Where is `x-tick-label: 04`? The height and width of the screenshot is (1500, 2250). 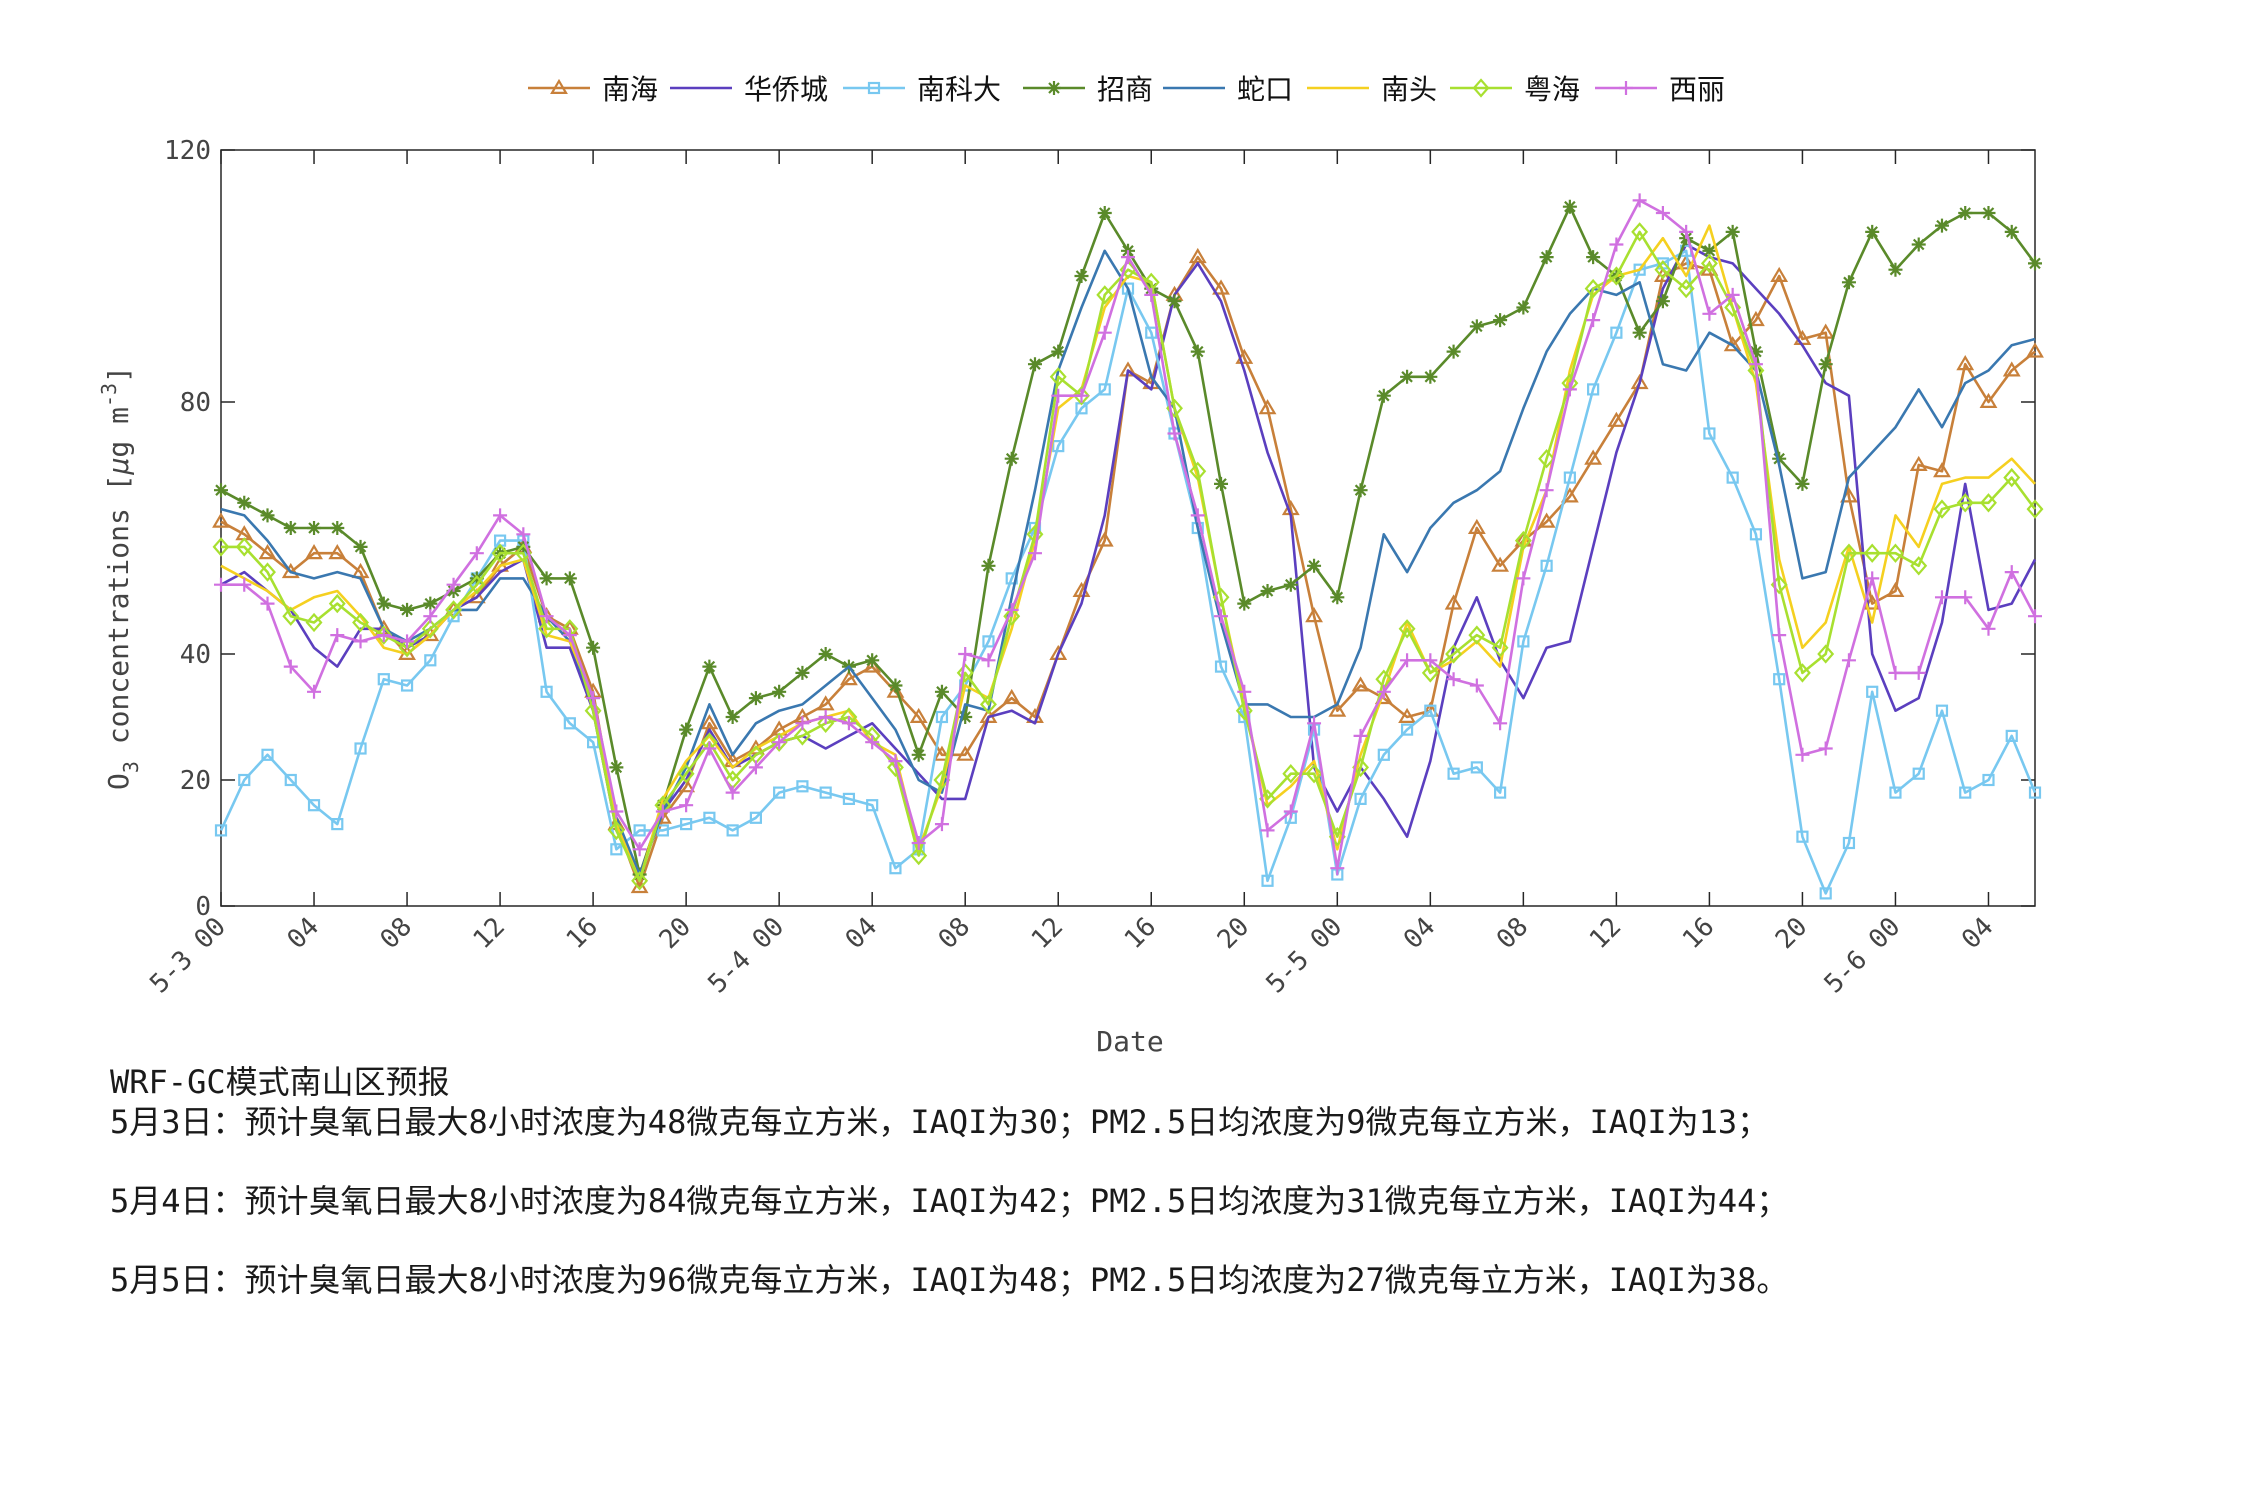 x-tick-label: 04 is located at coordinates (1419, 933).